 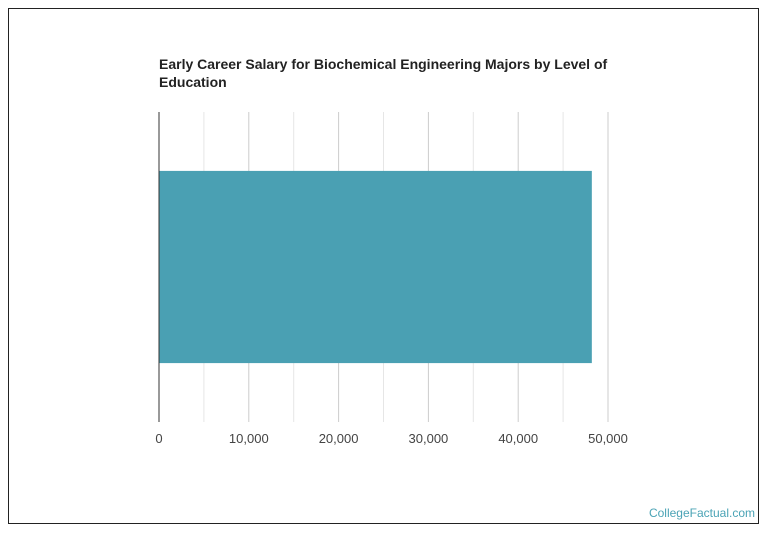 I want to click on source-watermark: CollegeFactual.com, so click(x=701, y=513).